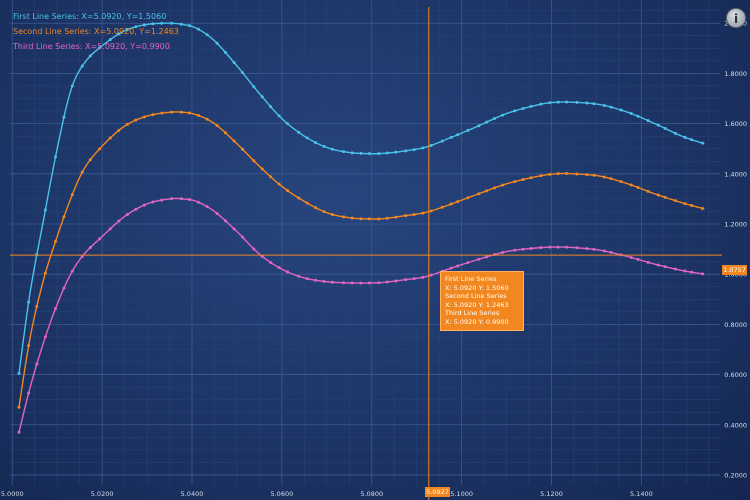 Image resolution: width=750 pixels, height=500 pixels. What do you see at coordinates (281, 494) in the screenshot?
I see `x-tick-label: 5.0600` at bounding box center [281, 494].